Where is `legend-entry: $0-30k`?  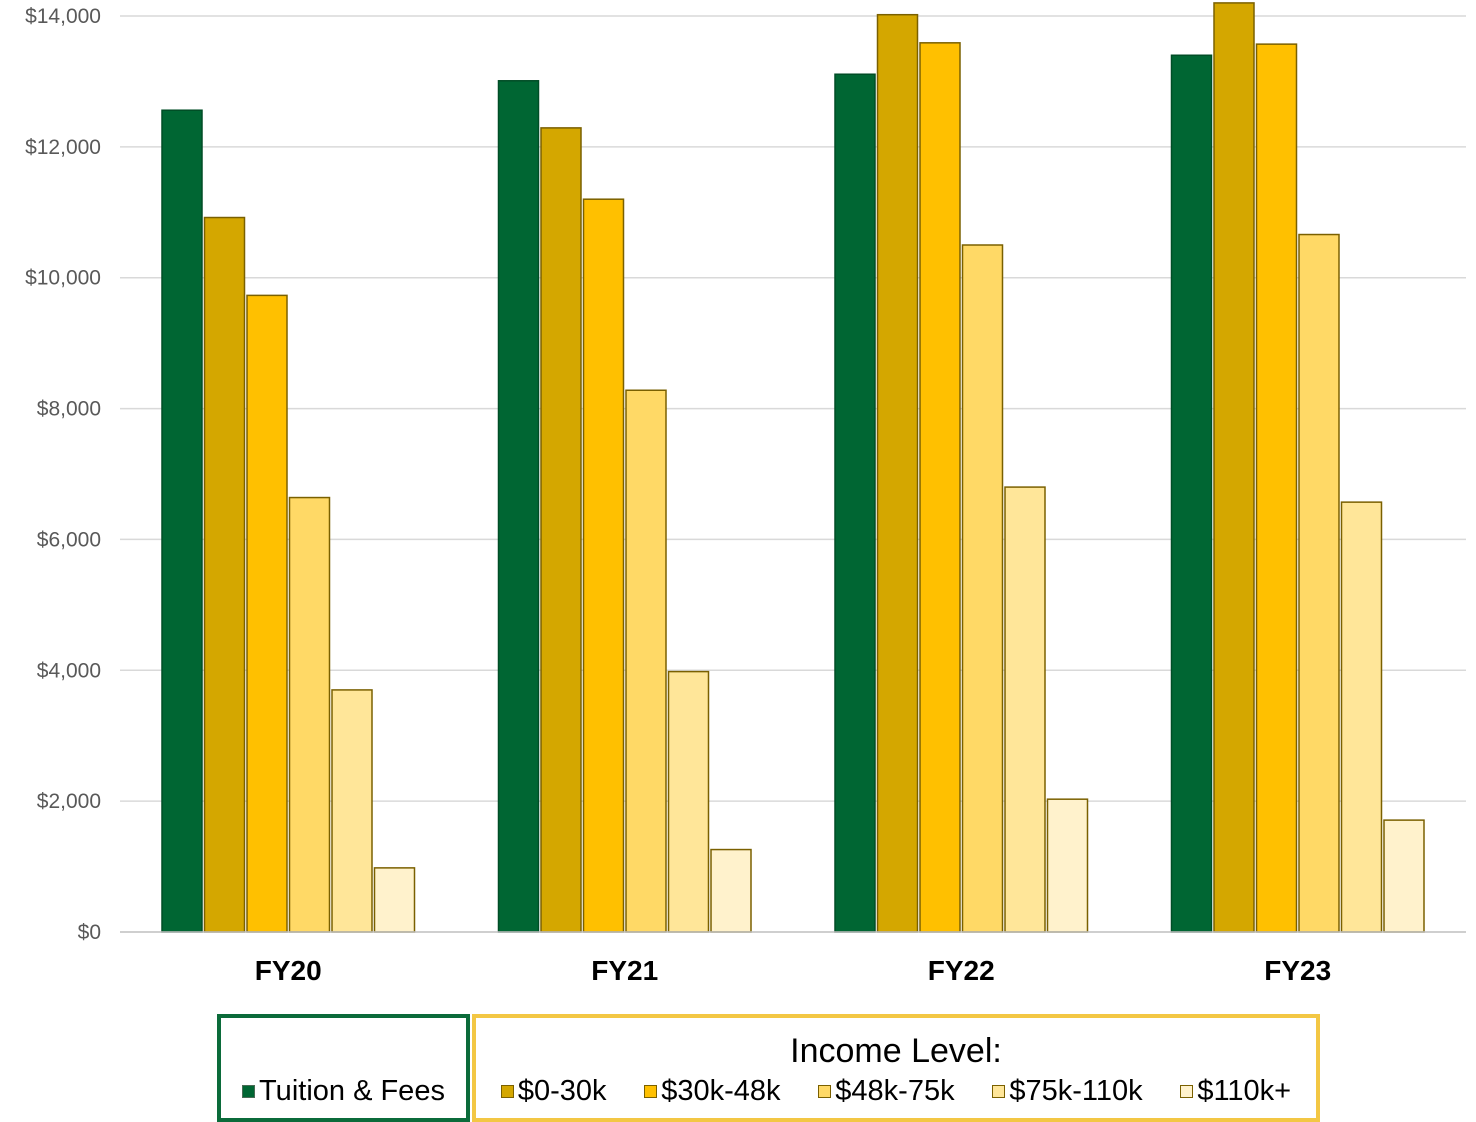 legend-entry: $0-30k is located at coordinates (553, 1091).